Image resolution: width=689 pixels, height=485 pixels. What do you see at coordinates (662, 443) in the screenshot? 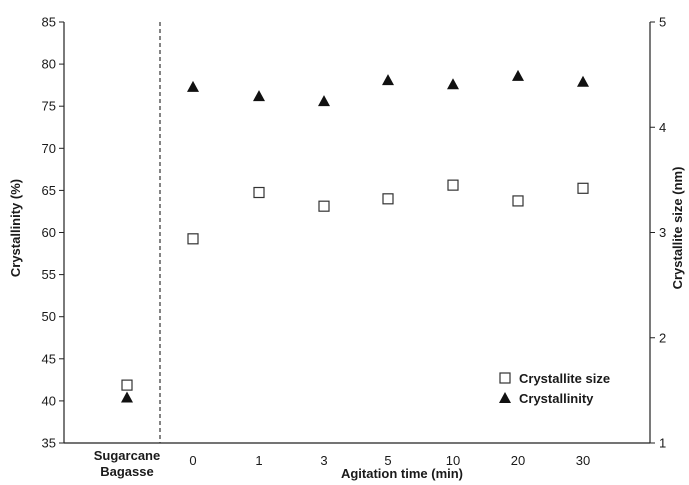
I see `right-tick-label: 1` at bounding box center [662, 443].